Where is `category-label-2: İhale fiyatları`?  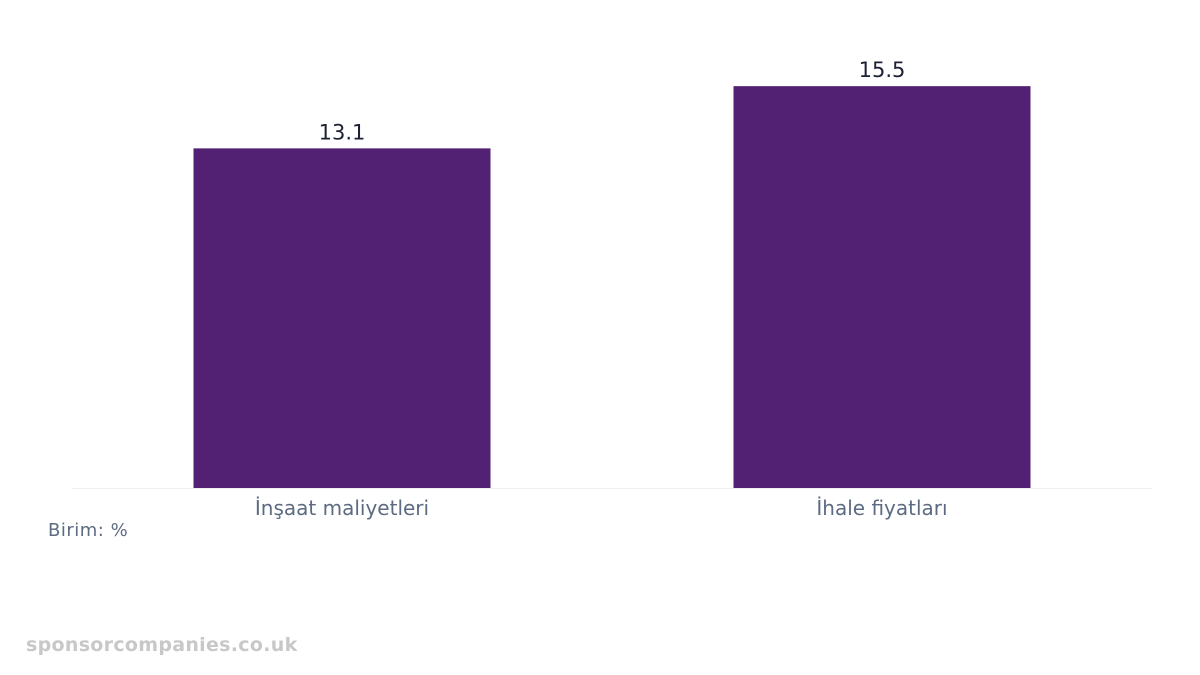 category-label-2: İhale fiyatları is located at coordinates (881, 508).